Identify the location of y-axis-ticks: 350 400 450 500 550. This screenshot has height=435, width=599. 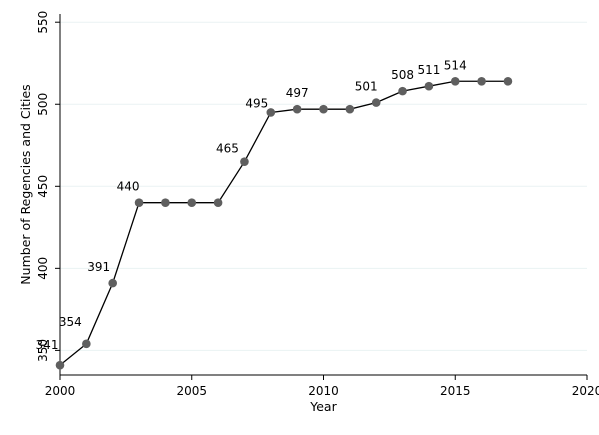
(48, 186).